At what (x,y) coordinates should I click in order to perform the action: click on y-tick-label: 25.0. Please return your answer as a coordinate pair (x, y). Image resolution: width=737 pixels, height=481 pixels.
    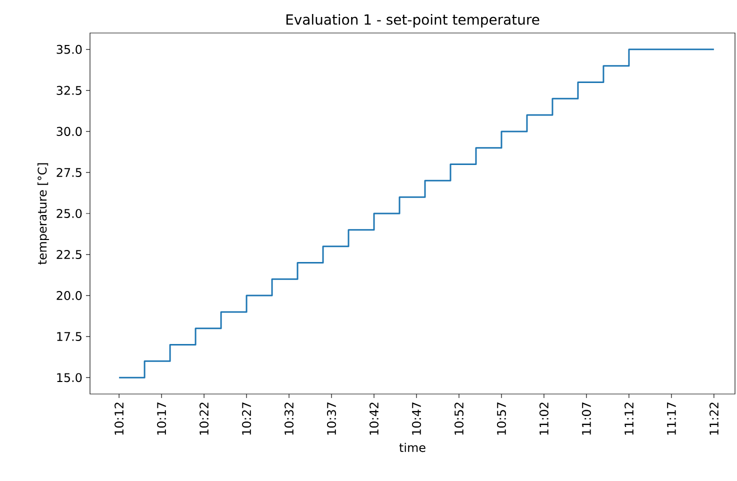
    Looking at the image, I should click on (69, 213).